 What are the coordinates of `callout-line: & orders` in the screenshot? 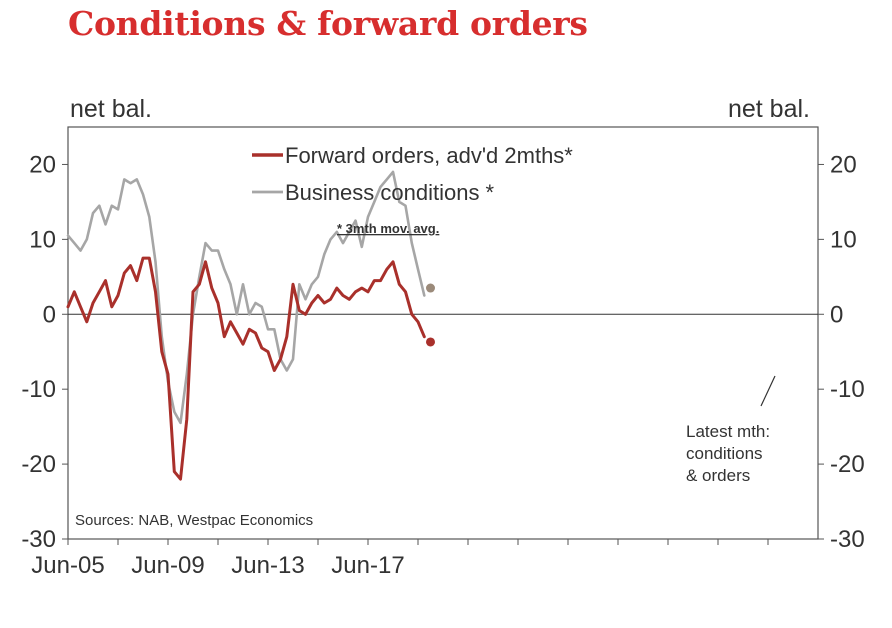 It's located at (718, 475).